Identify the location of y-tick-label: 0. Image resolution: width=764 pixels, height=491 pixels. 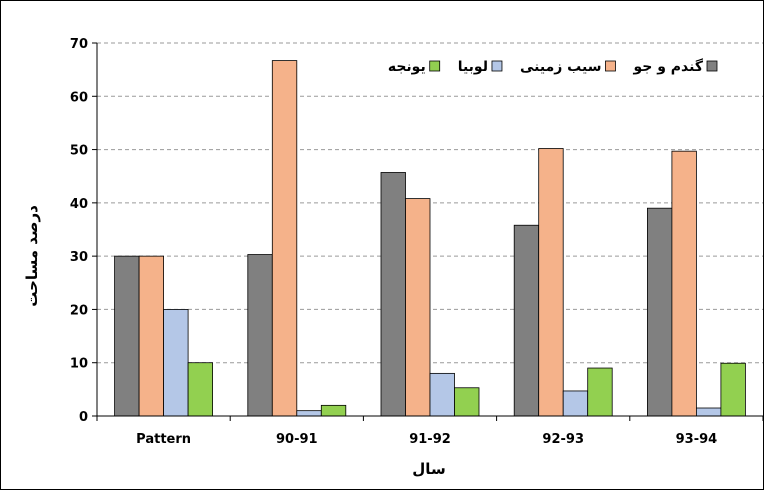
(83, 417).